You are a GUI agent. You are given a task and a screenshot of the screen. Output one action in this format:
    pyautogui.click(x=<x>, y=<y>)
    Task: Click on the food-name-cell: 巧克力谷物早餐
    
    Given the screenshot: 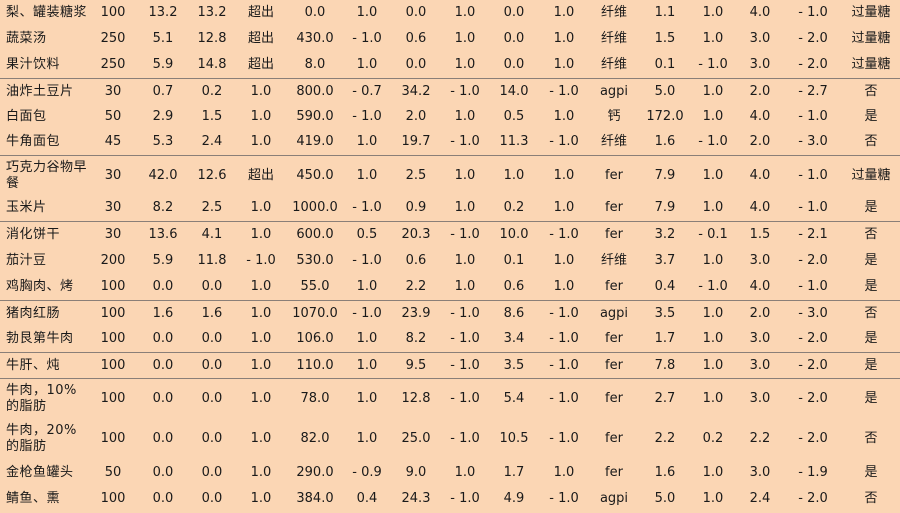 What is the action you would take?
    pyautogui.click(x=44, y=175)
    